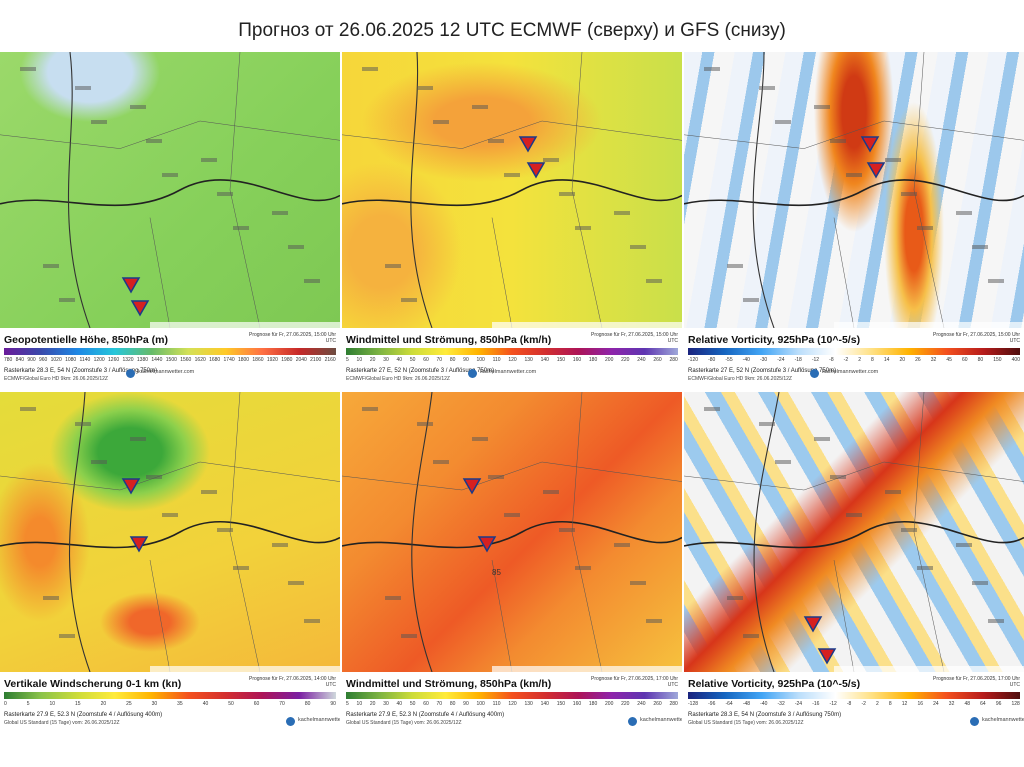 The height and width of the screenshot is (767, 1024). I want to click on model-run: ECMWF/Global Euro HD 9km: 26.06.2025/12Z, so click(56, 379).